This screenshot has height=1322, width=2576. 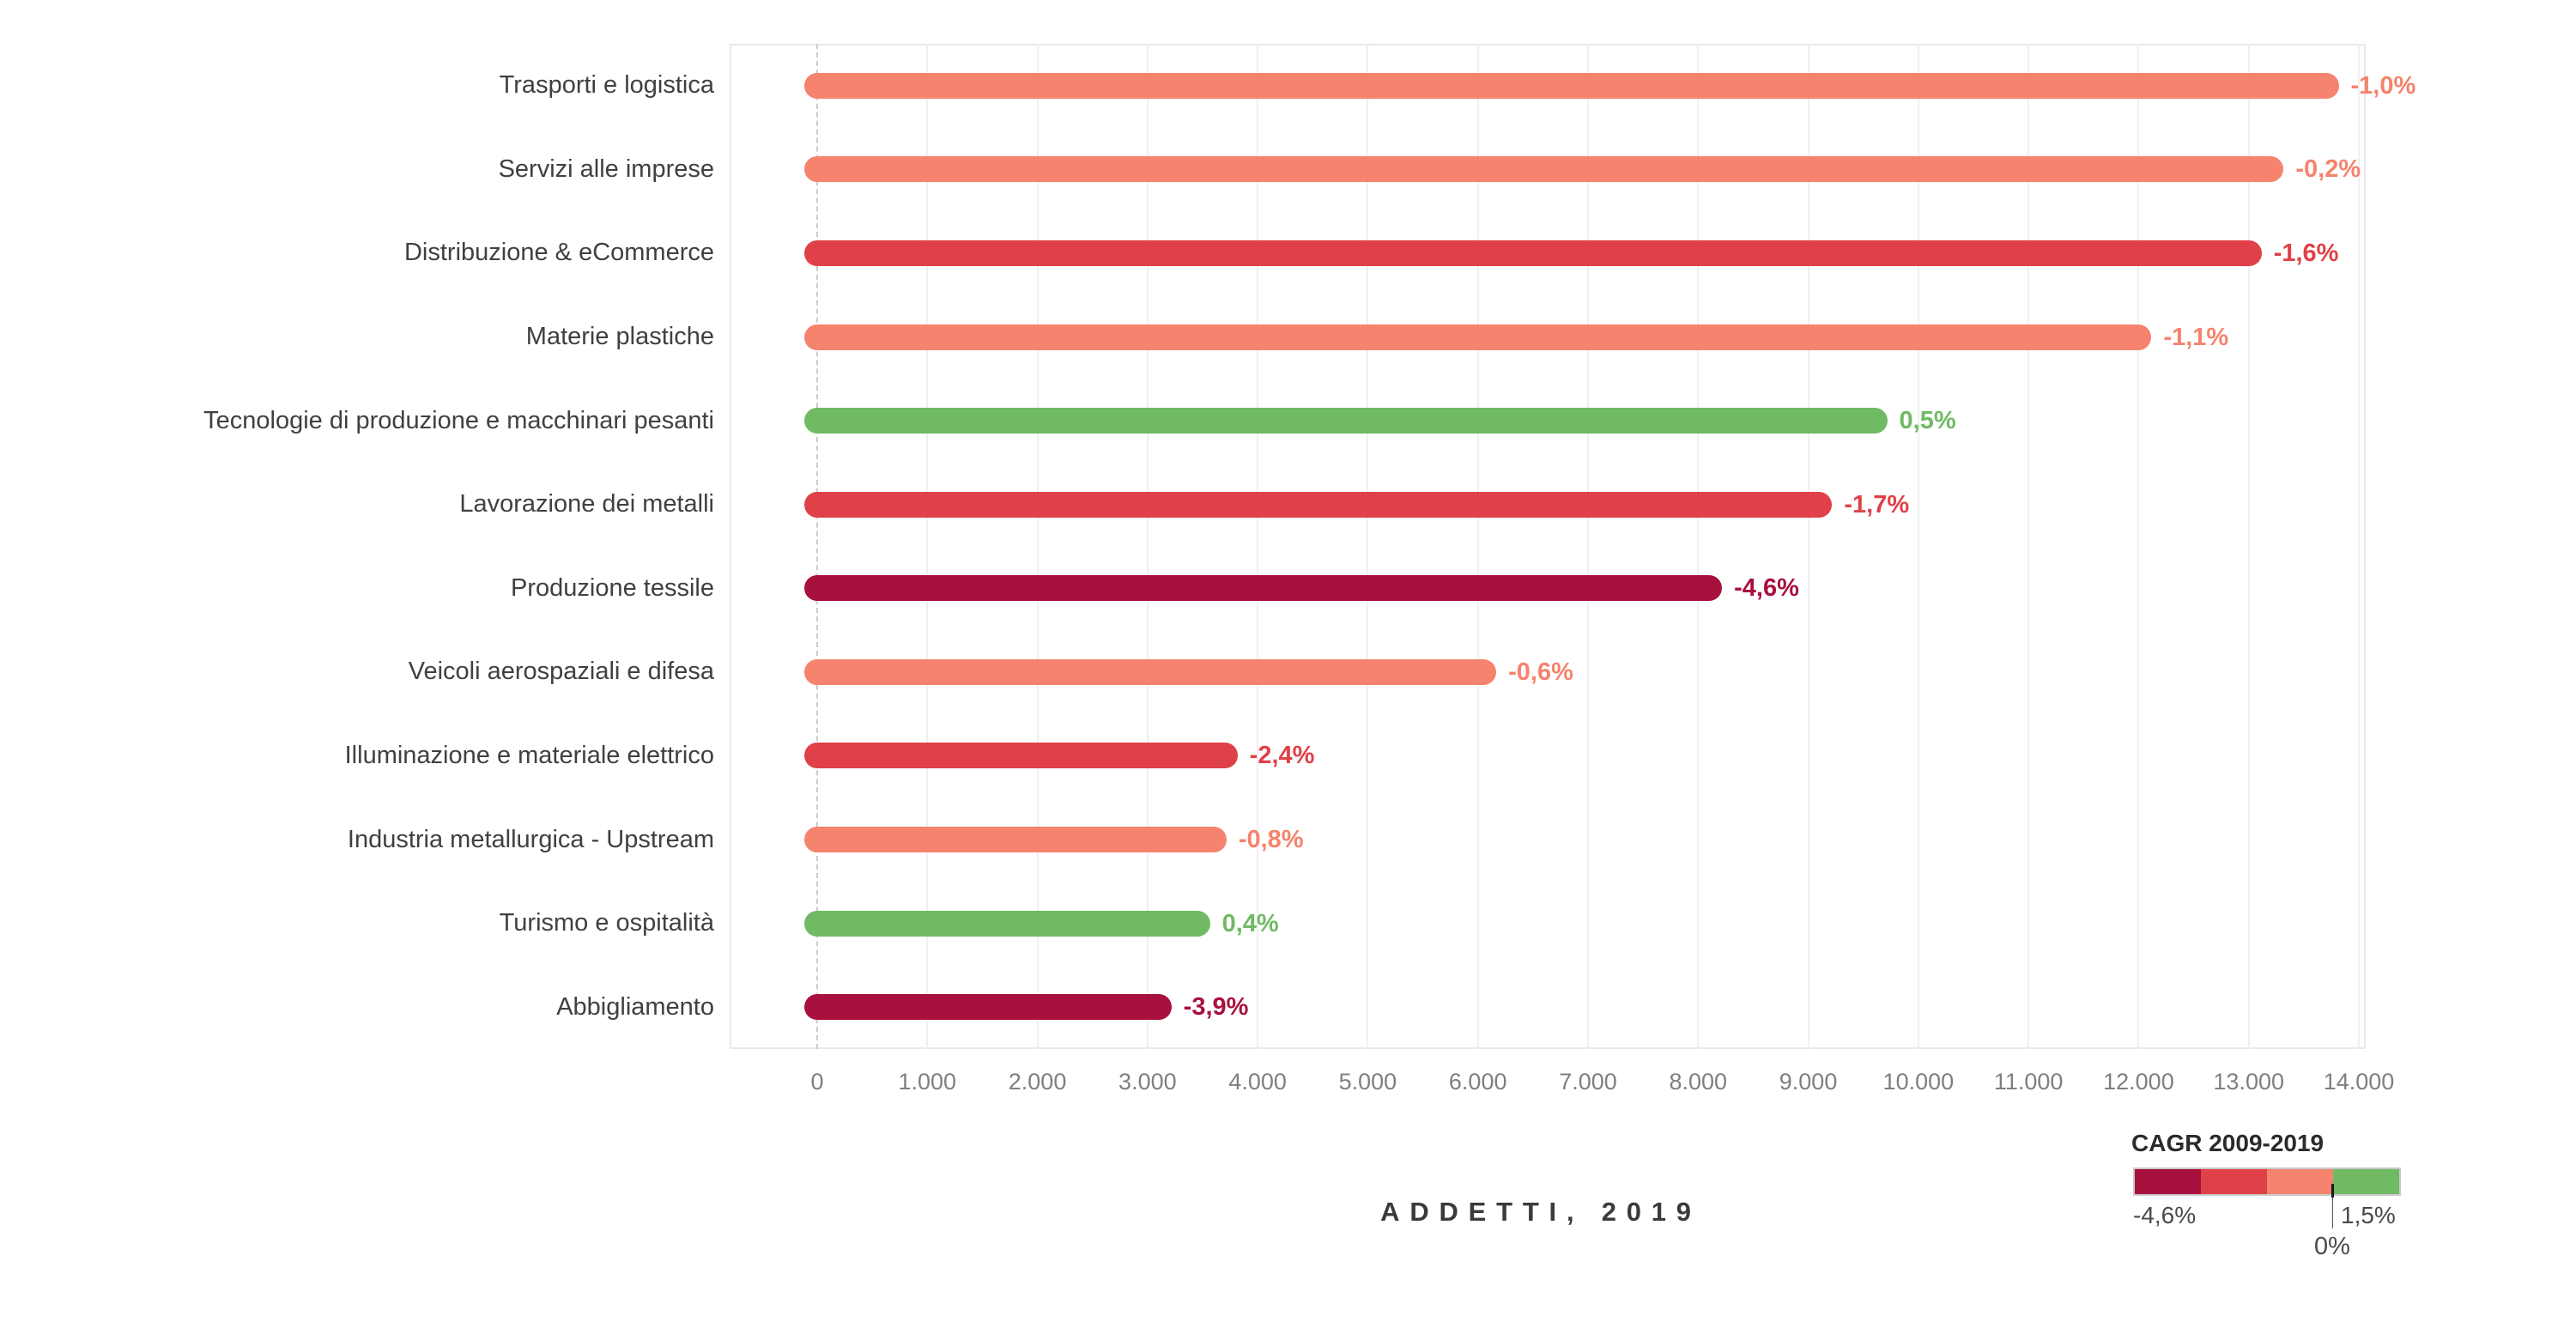 What do you see at coordinates (2383, 85) in the screenshot?
I see `cagr-value-label: -1,0%` at bounding box center [2383, 85].